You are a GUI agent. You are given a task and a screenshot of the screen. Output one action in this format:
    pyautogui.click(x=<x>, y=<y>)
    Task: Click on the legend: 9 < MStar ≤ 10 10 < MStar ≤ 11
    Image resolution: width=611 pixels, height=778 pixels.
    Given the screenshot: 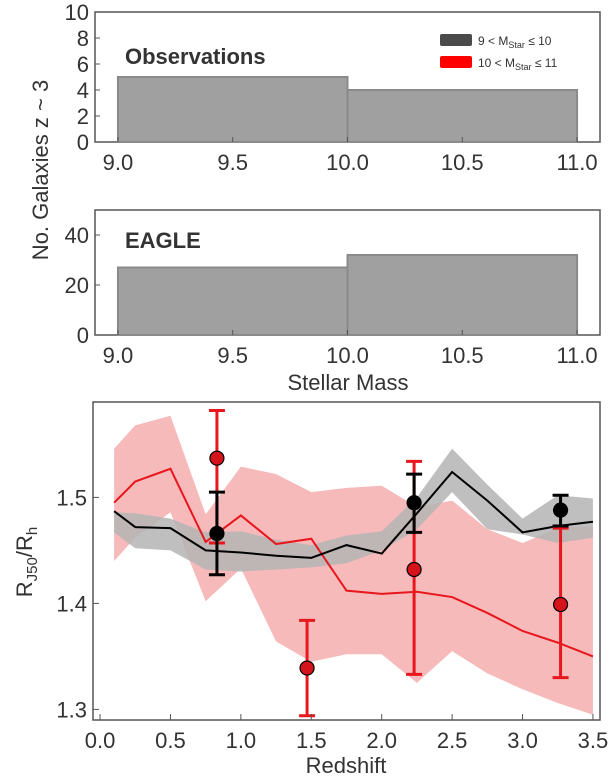 What is the action you would take?
    pyautogui.click(x=499, y=53)
    